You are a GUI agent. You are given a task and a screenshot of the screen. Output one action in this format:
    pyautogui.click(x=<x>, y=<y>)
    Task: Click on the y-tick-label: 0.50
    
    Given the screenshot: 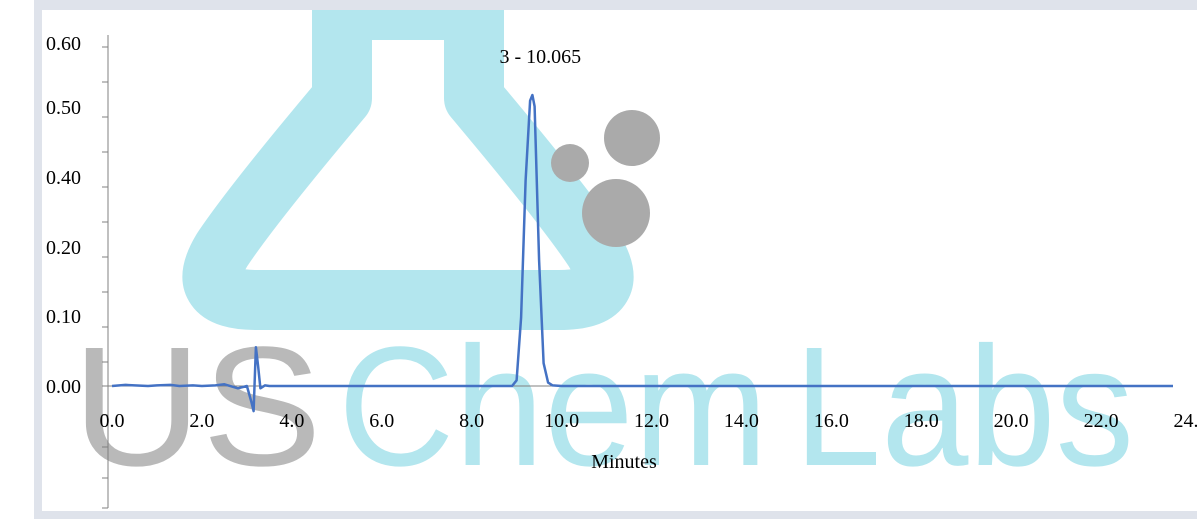 What is the action you would take?
    pyautogui.click(x=63, y=108)
    